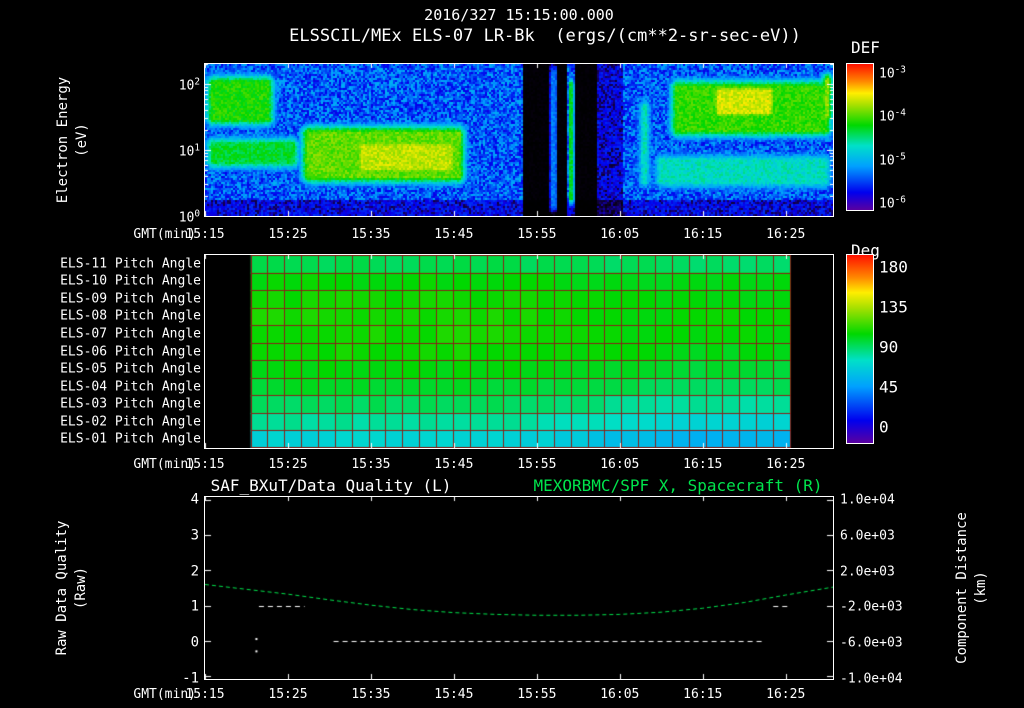 The height and width of the screenshot is (708, 1024). Describe the element at coordinates (972, 588) in the screenshot. I see `component-distance-axis-label: Component Distance (km)` at that location.